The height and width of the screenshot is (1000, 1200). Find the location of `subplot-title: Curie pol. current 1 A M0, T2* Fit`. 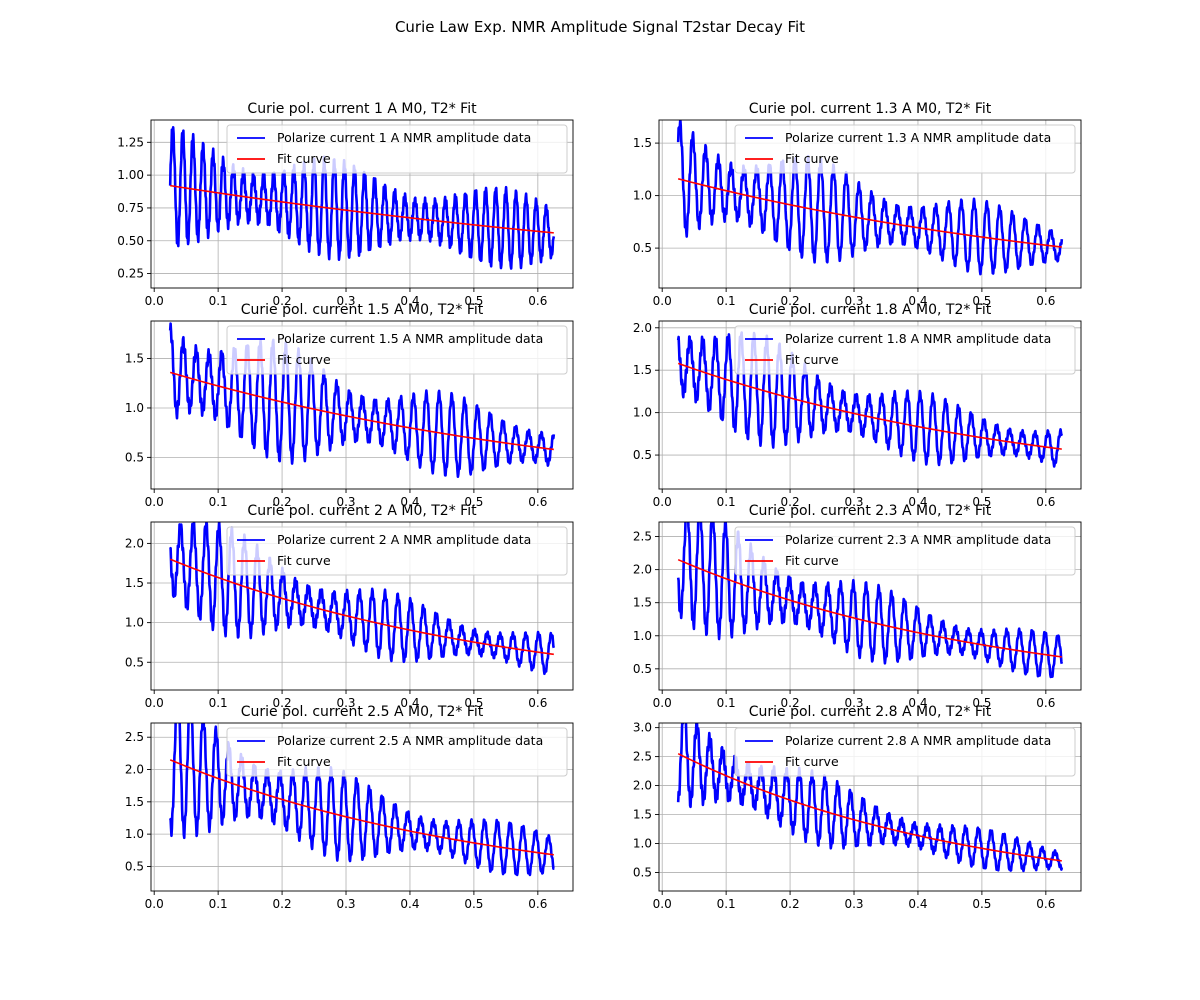

subplot-title: Curie pol. current 1 A M0, T2* Fit is located at coordinates (362, 109).